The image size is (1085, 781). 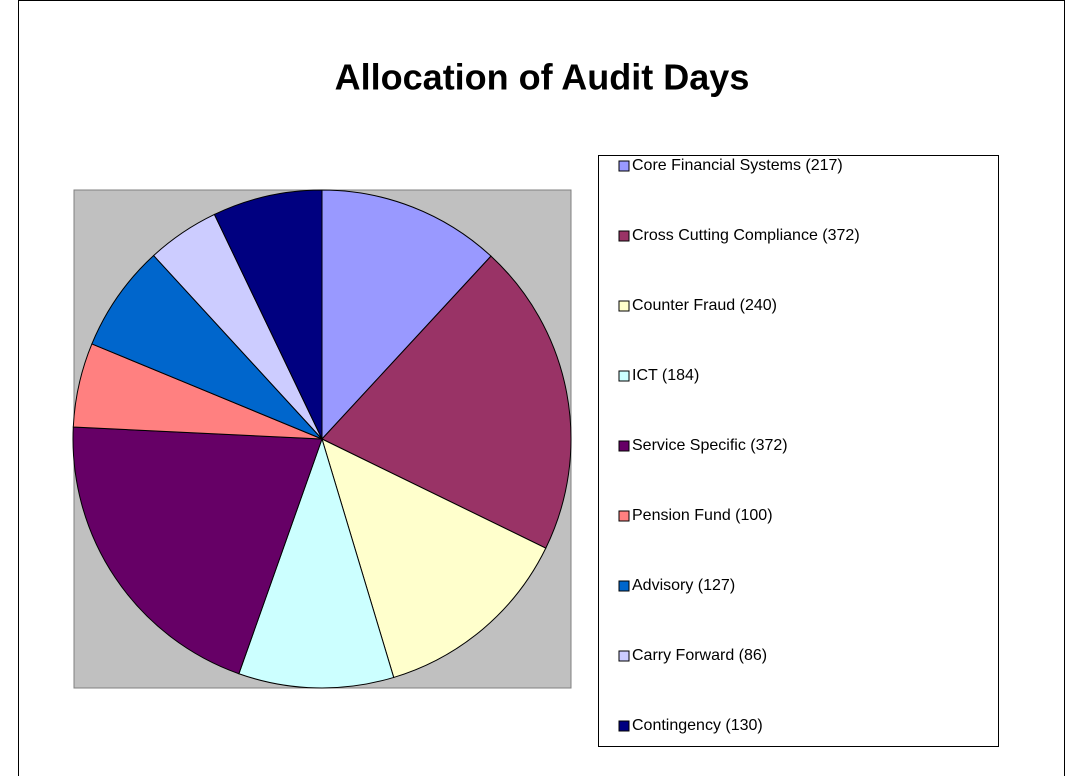 I want to click on legend-label: Advisory (127), so click(x=683, y=585).